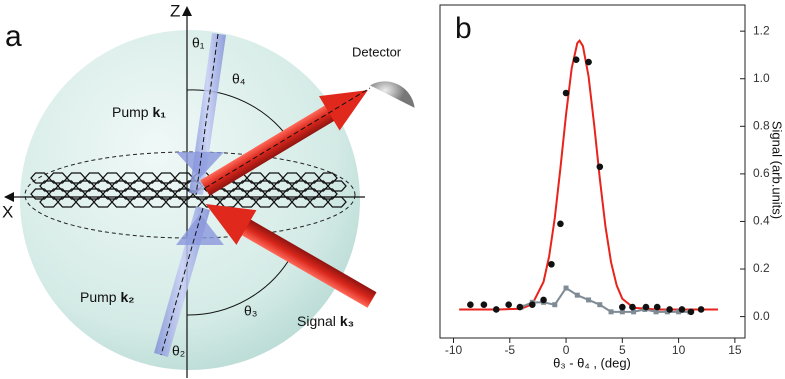  Describe the element at coordinates (679, 350) in the screenshot. I see `x-tick-label: 10` at that location.